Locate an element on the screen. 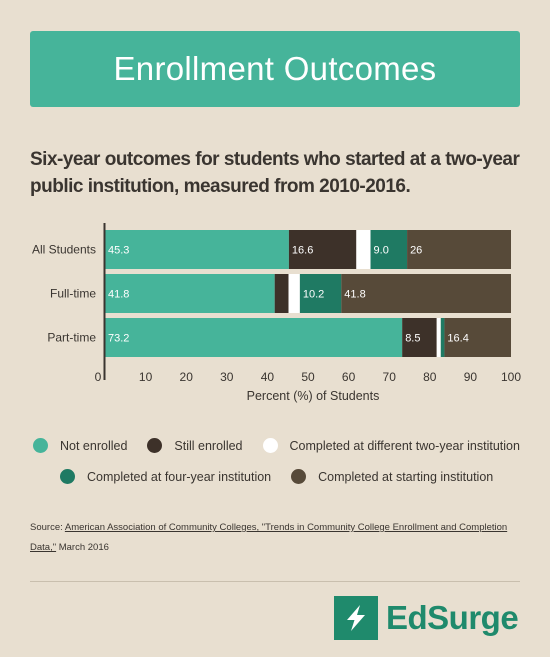 The width and height of the screenshot is (550, 657). x-tick-label: 30 is located at coordinates (227, 377).